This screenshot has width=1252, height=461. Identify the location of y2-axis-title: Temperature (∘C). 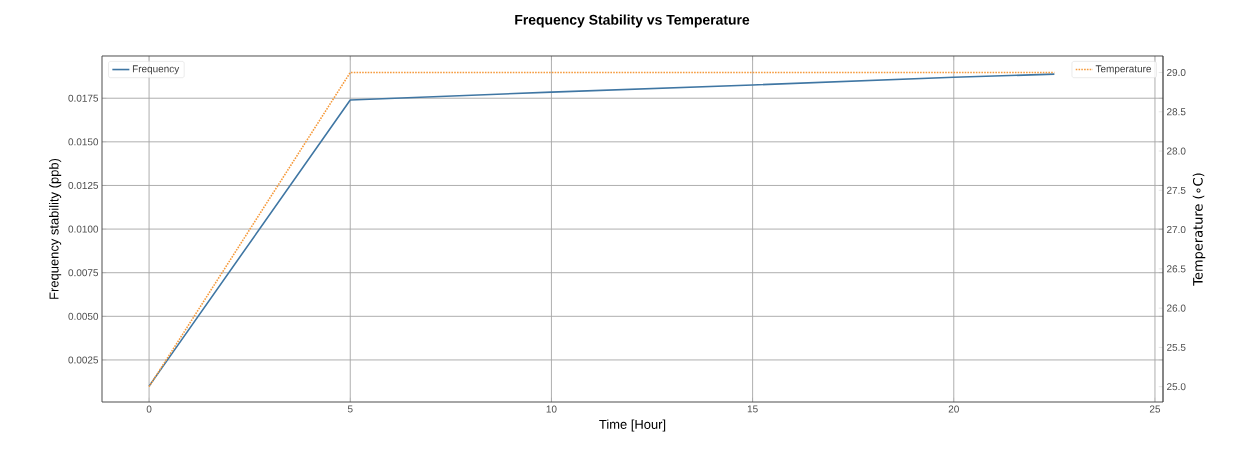
(1199, 229).